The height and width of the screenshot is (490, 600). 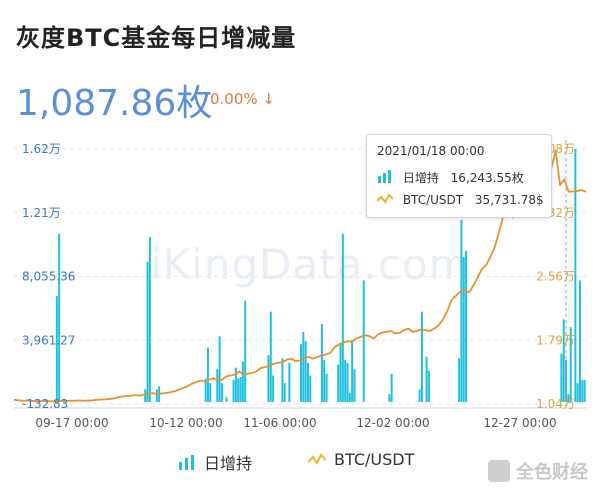 I want to click on total-value: 1,087.86枚, so click(x=114, y=103).